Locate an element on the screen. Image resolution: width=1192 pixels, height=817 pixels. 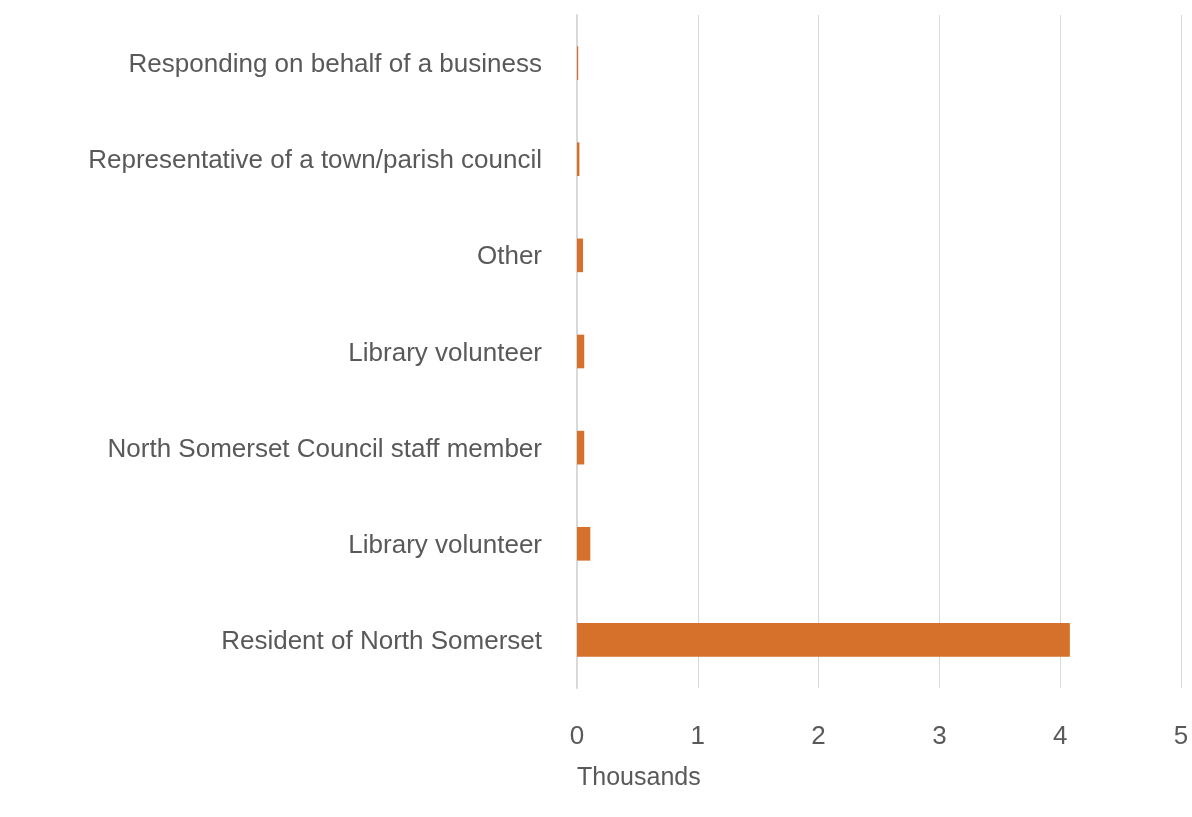
x-tick-label: 3 is located at coordinates (939, 735).